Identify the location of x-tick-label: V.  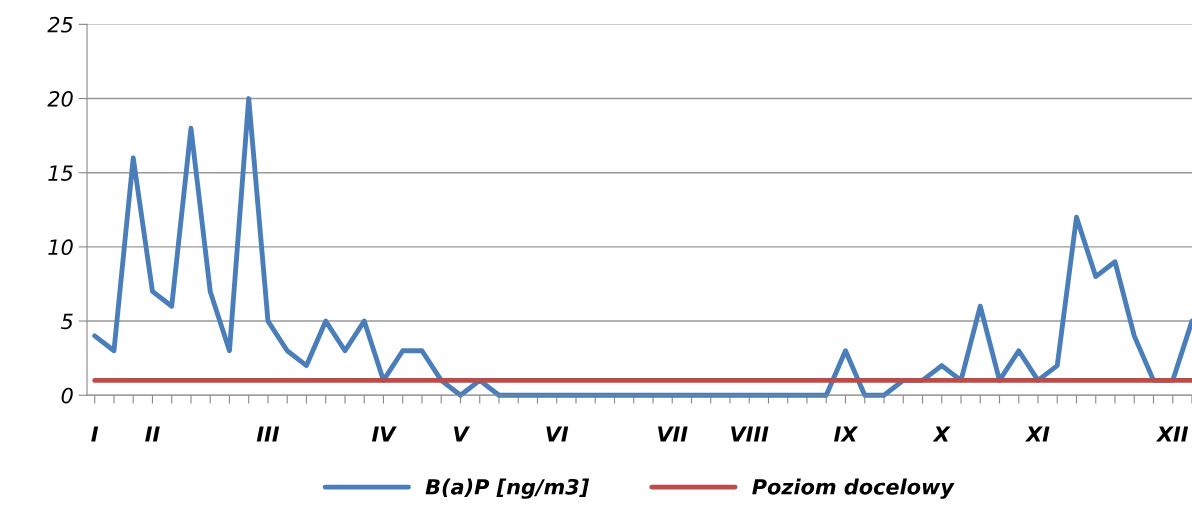
(462, 434).